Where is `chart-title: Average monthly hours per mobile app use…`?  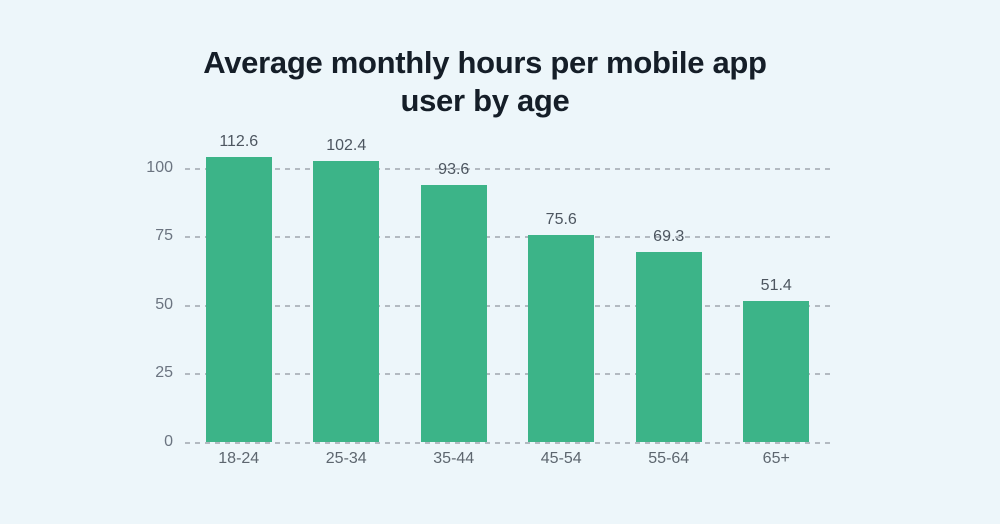
chart-title: Average monthly hours per mobile app use… is located at coordinates (485, 82).